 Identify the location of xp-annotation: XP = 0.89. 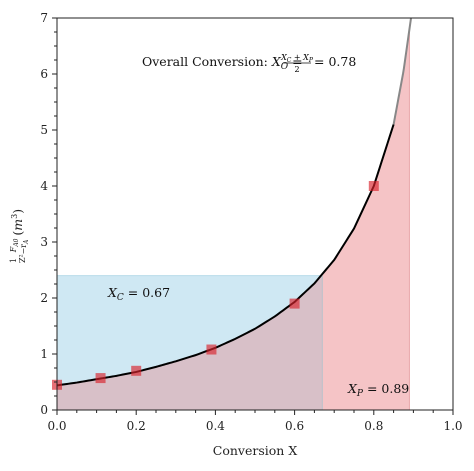
(378, 390).